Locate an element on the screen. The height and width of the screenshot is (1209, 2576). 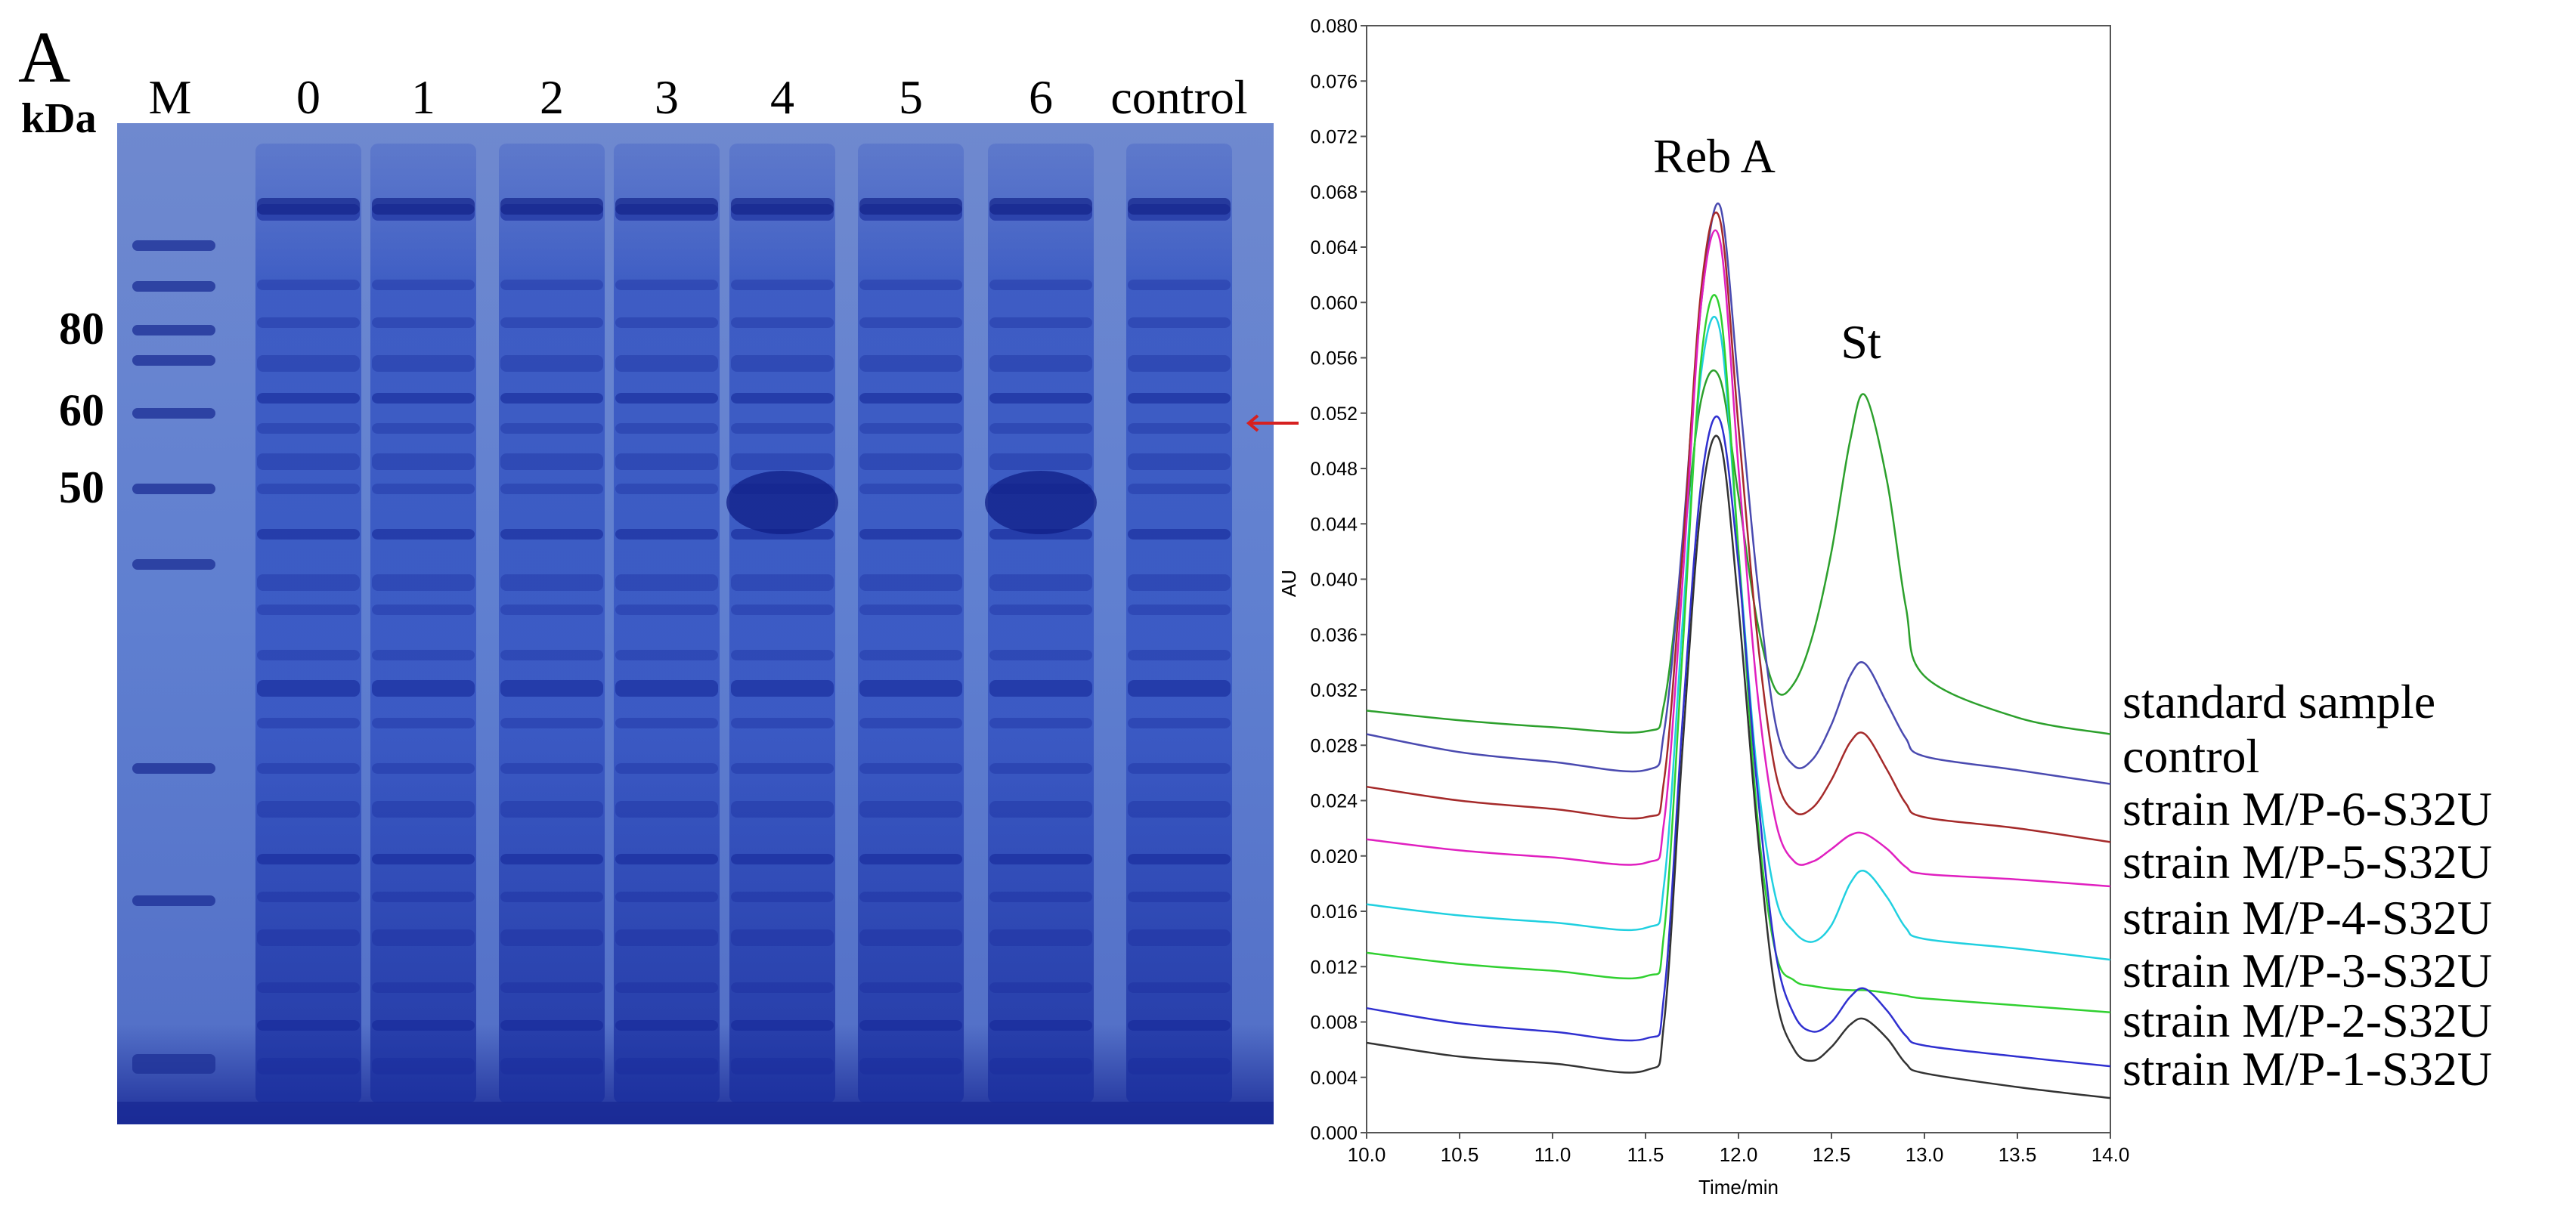
legend-entry-3: strain M/P-5-S32U is located at coordinates (2307, 862).